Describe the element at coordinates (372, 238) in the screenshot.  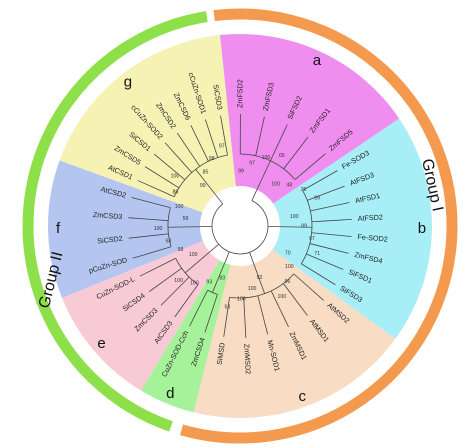
I see `leaf-label: Fe-SOD2` at that location.